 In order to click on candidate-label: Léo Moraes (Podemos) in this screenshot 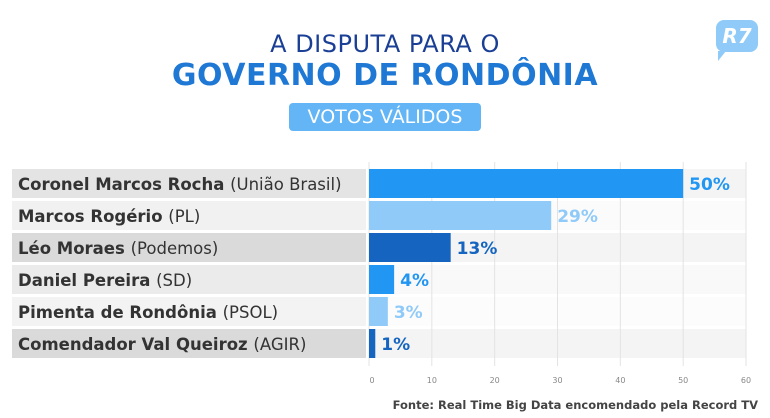, I will do `click(118, 248)`.